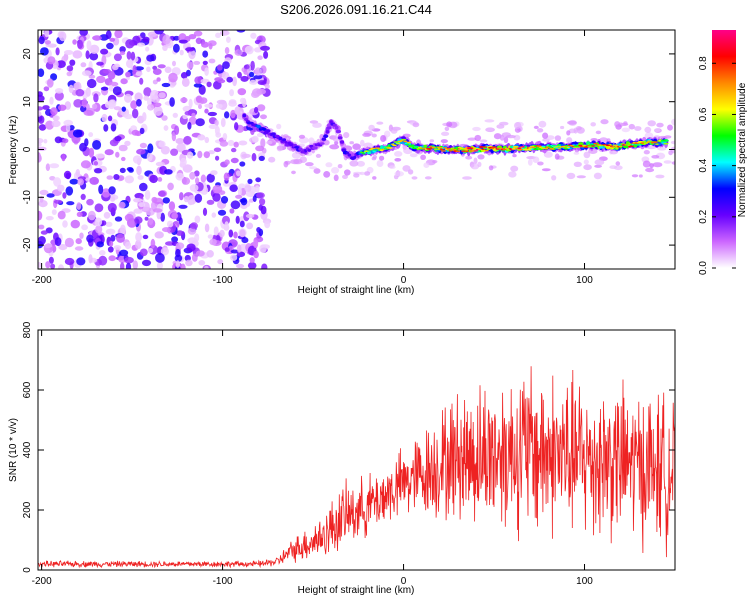  What do you see at coordinates (703, 268) in the screenshot?
I see `colorbar-tick-label: 0.0` at bounding box center [703, 268].